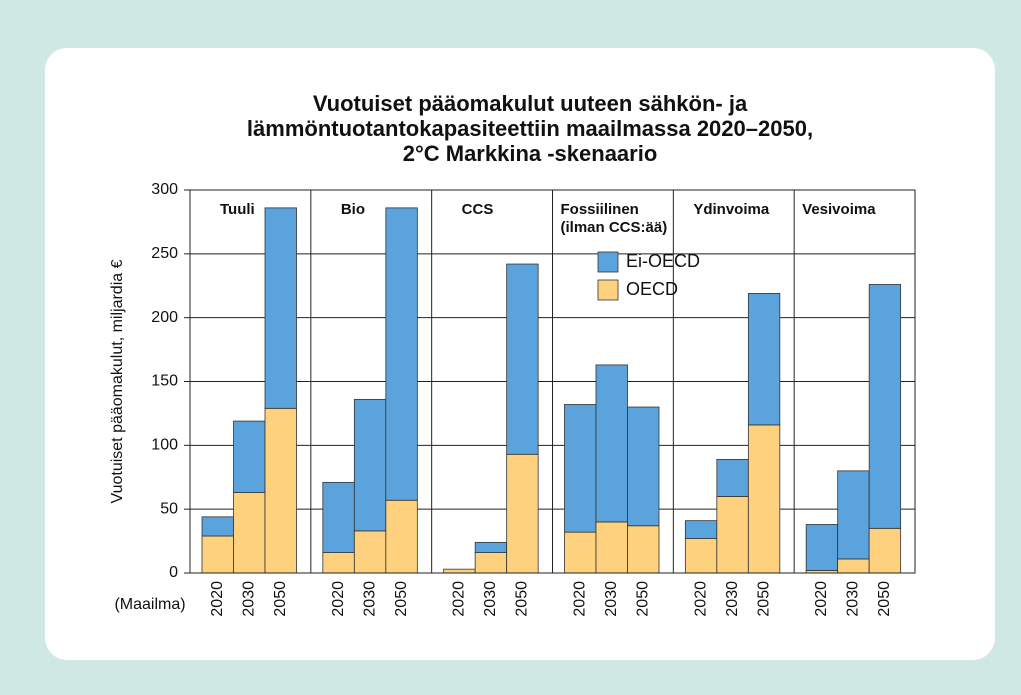 The height and width of the screenshot is (695, 1021). I want to click on y-tick-label: 150, so click(164, 381).